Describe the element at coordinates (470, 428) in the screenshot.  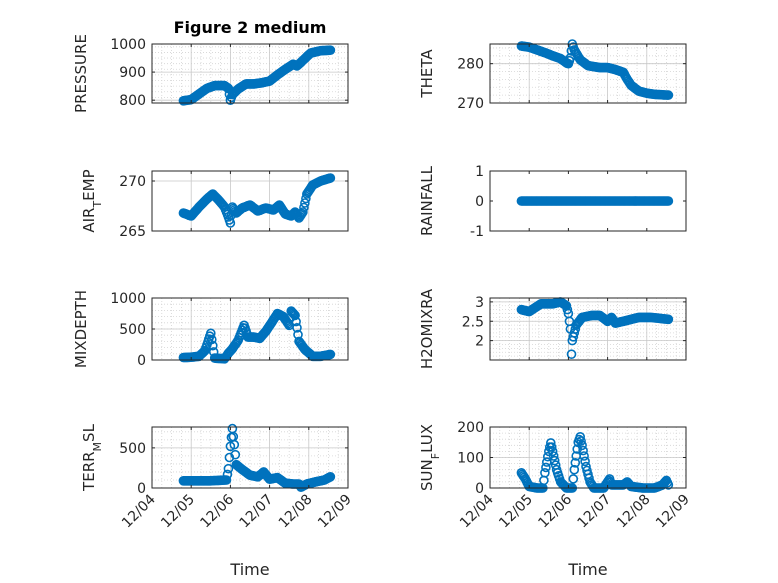
I see `y-tick-label: 200` at that location.